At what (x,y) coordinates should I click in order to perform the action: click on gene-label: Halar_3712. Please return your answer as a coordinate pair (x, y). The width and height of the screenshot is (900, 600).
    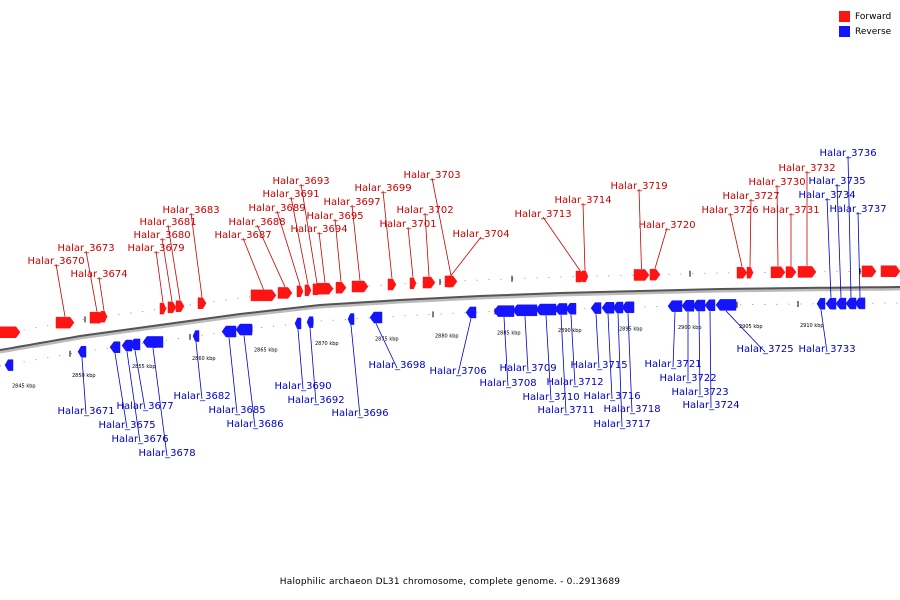
    Looking at the image, I should click on (574, 382).